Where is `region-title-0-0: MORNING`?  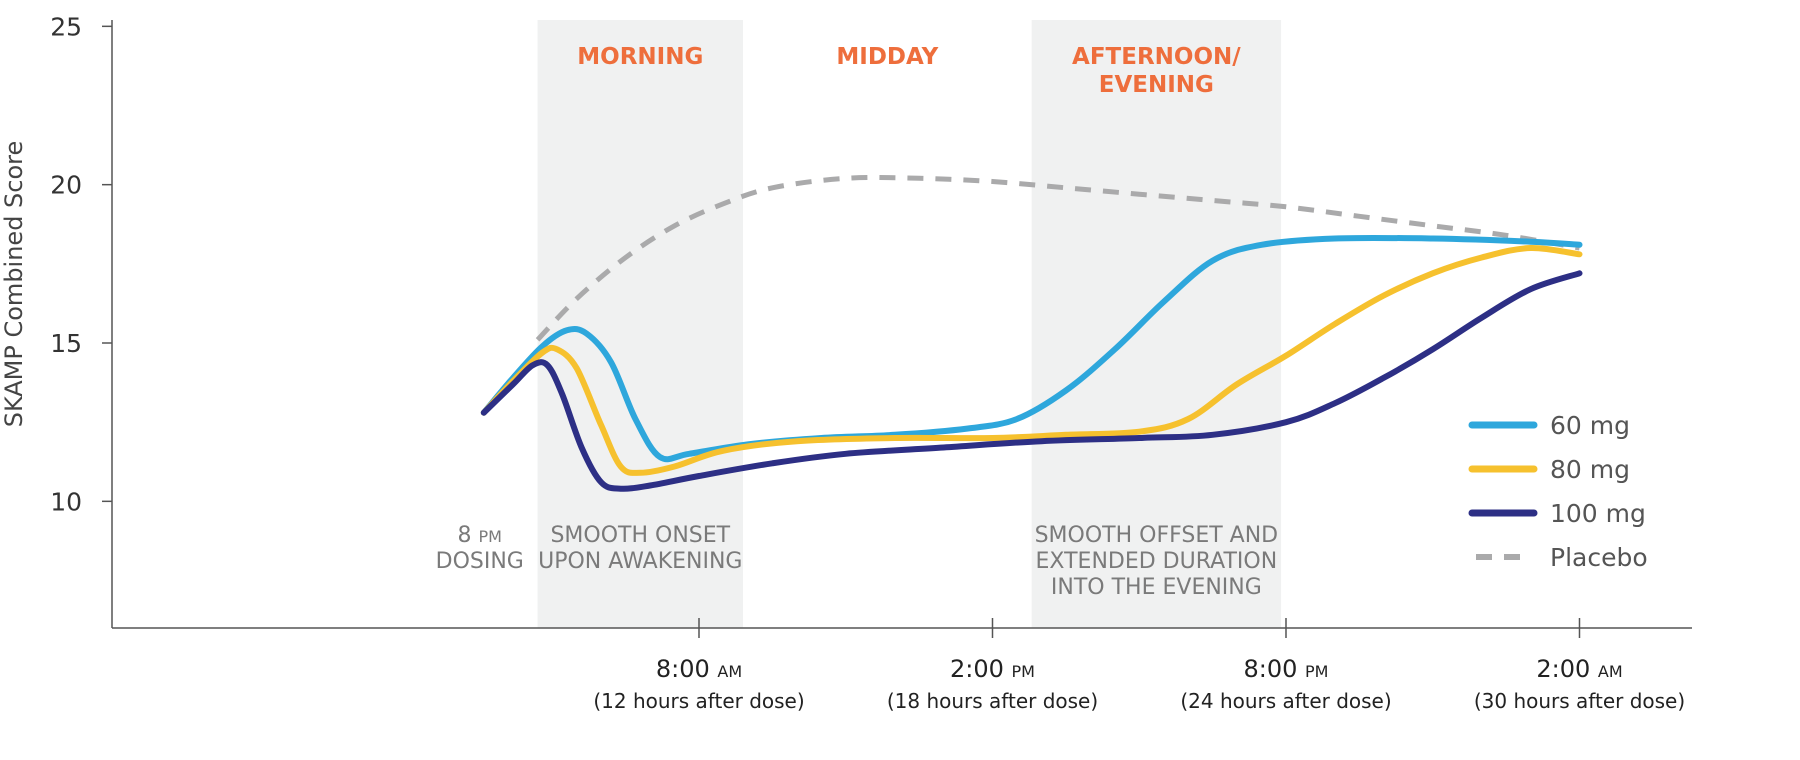 region-title-0-0: MORNING is located at coordinates (640, 57).